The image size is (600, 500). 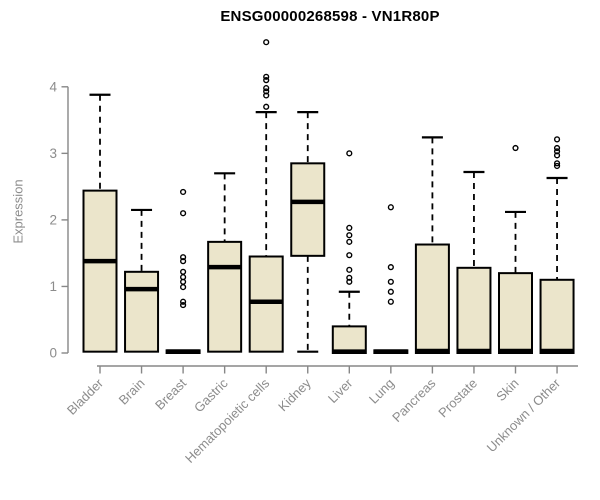 I want to click on x-tick-label: Breast, so click(x=170, y=393).